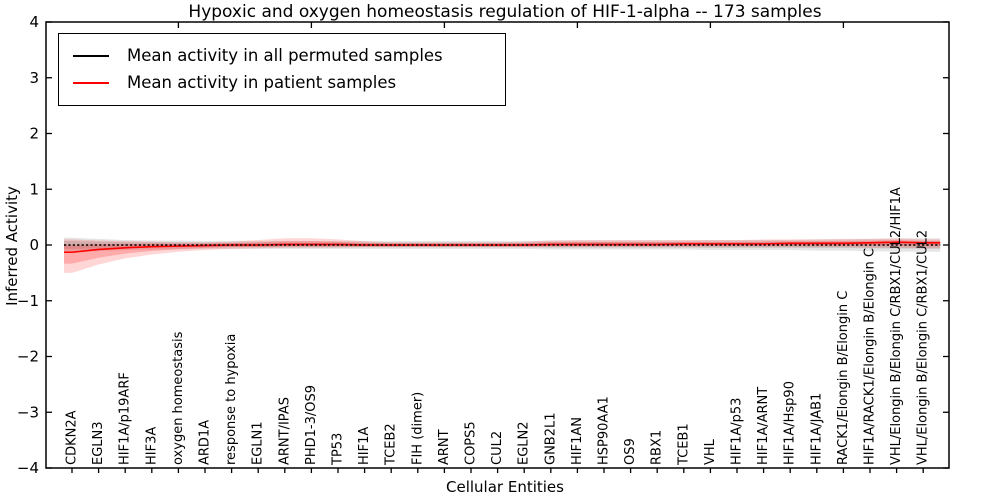  I want to click on x-tick-label: VHL/Elongin B/Elongin C/RBX1/CUL2, so click(923, 347).